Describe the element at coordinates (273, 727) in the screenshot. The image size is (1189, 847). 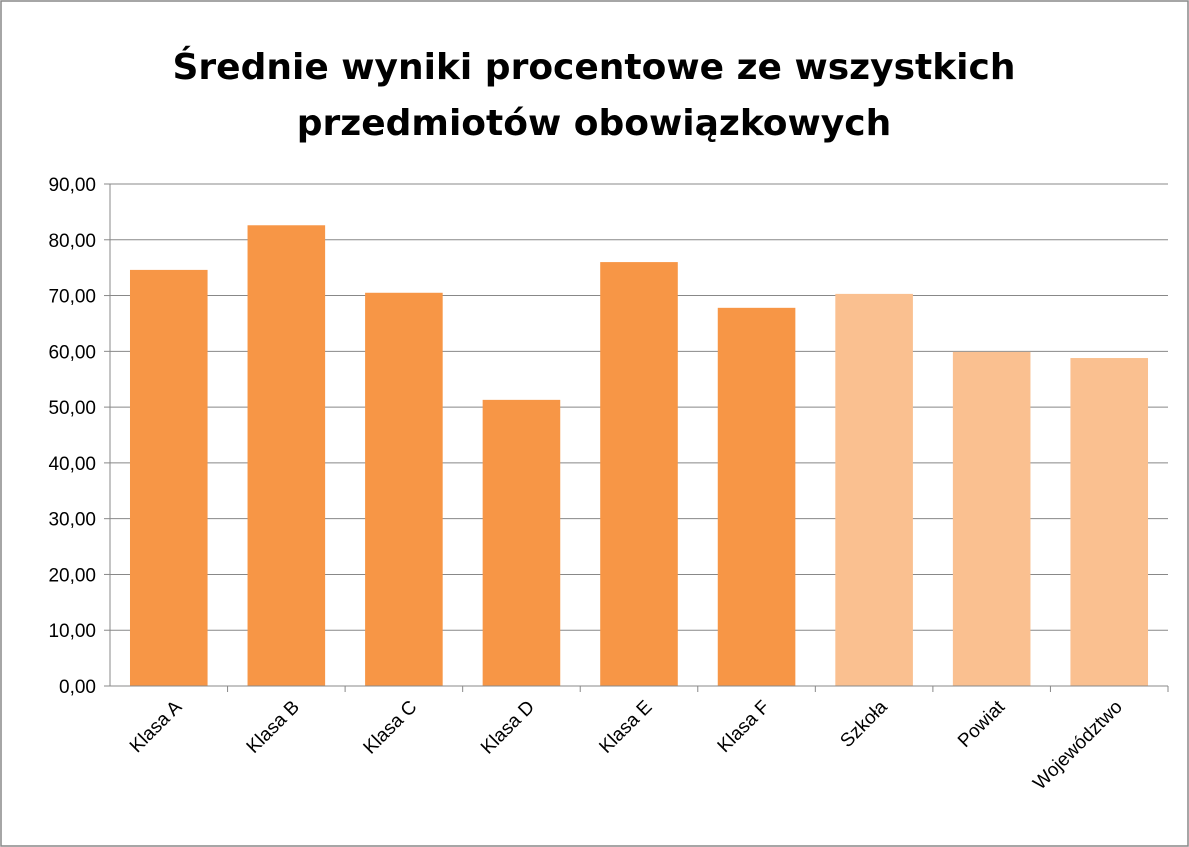
I see `x-tick-label: Klasa B` at that location.